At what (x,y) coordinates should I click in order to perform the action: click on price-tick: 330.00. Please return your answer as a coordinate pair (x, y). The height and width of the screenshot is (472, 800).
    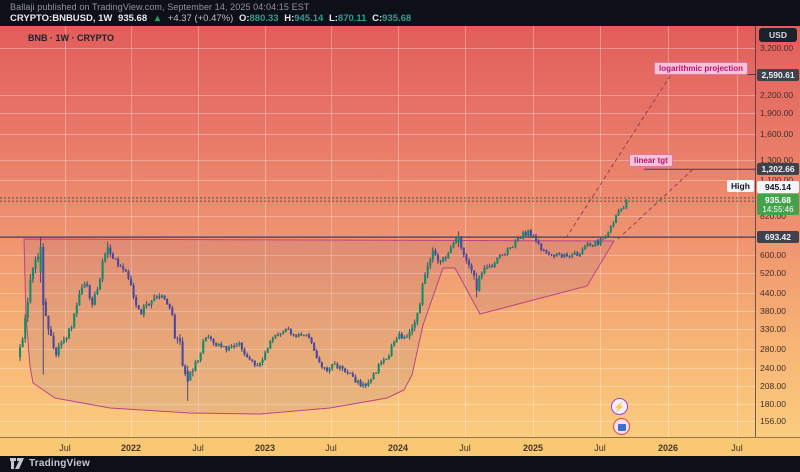
    Looking at the image, I should click on (773, 328).